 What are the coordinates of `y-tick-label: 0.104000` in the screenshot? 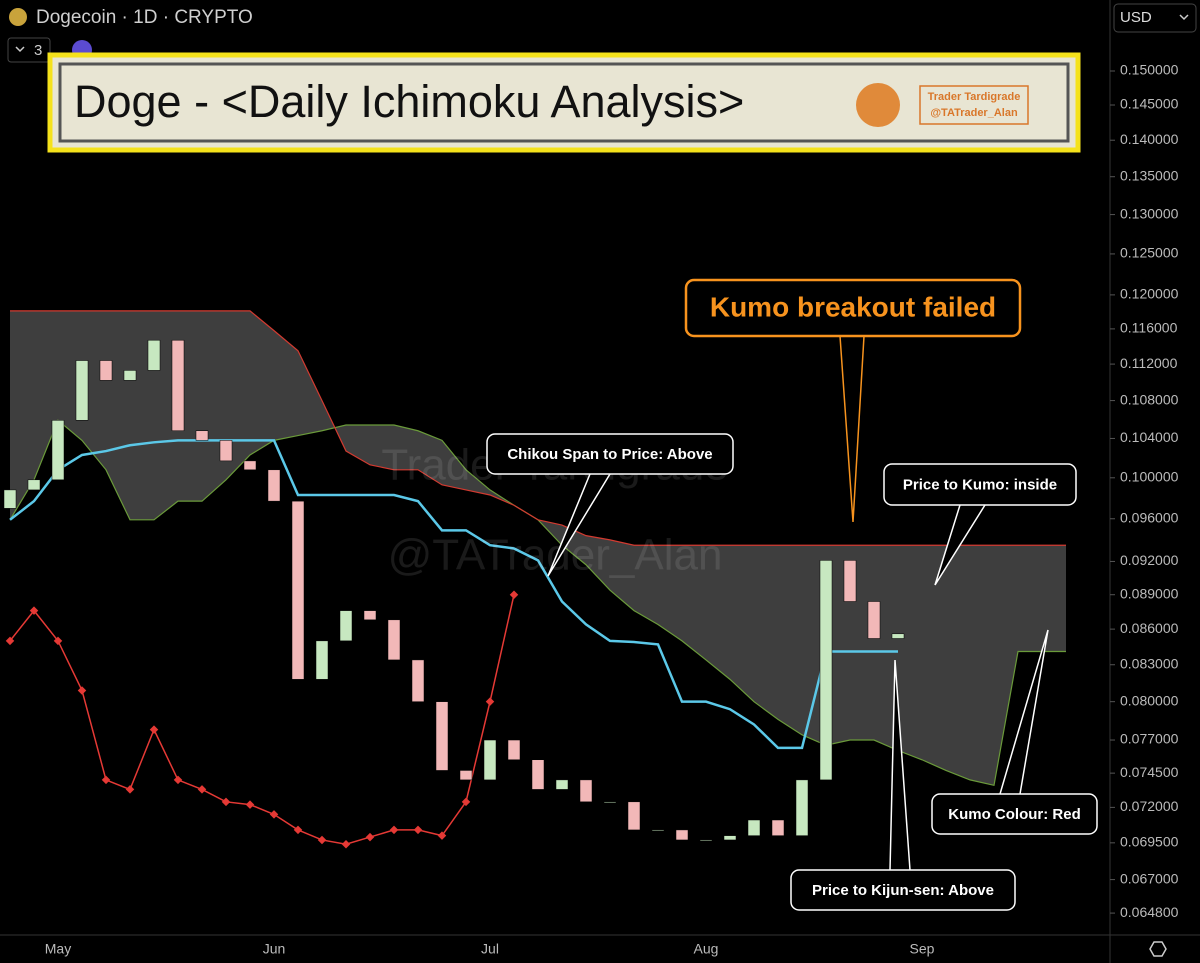 It's located at (1149, 437).